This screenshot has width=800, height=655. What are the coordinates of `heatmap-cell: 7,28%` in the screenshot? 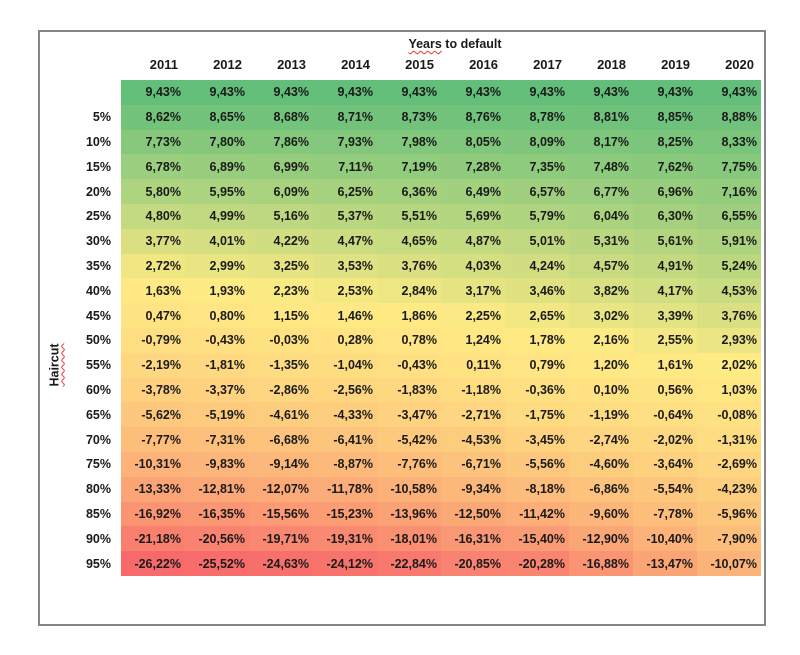 It's located at (473, 167).